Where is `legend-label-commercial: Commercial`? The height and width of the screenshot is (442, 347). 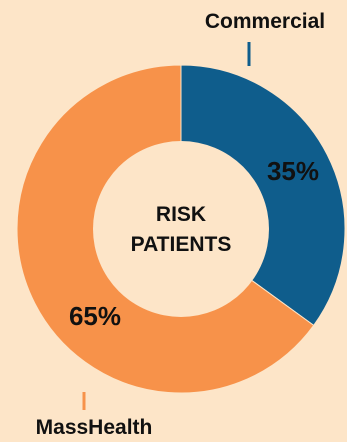
legend-label-commercial: Commercial is located at coordinates (265, 21).